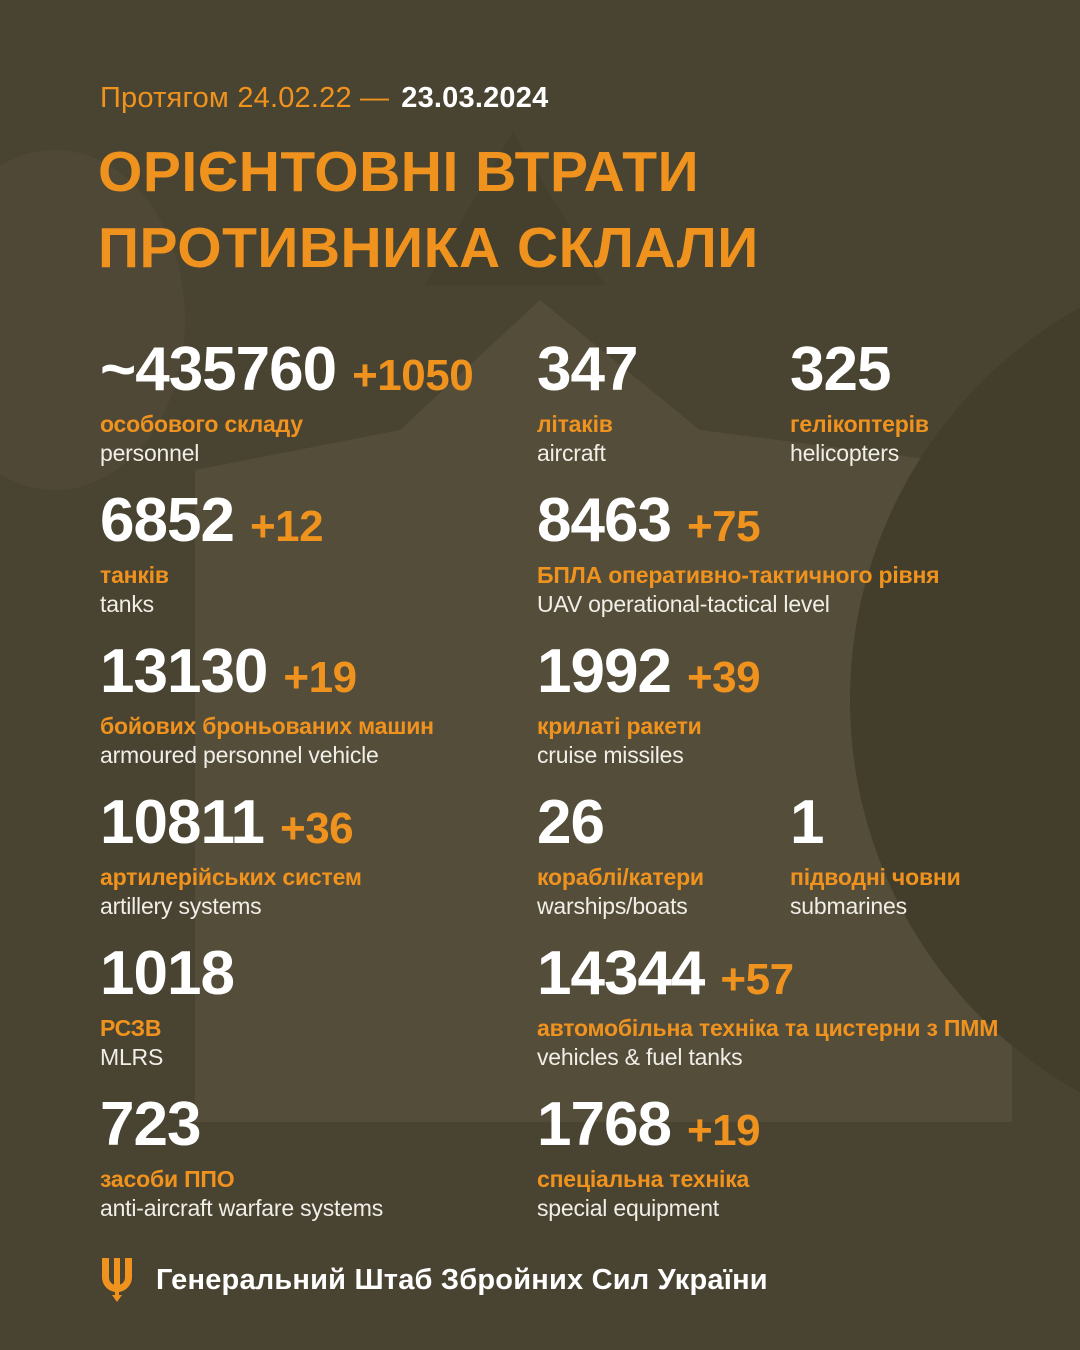 Image resolution: width=1080 pixels, height=1350 pixels. I want to click on stat-label-en: warships/boats, so click(612, 906).